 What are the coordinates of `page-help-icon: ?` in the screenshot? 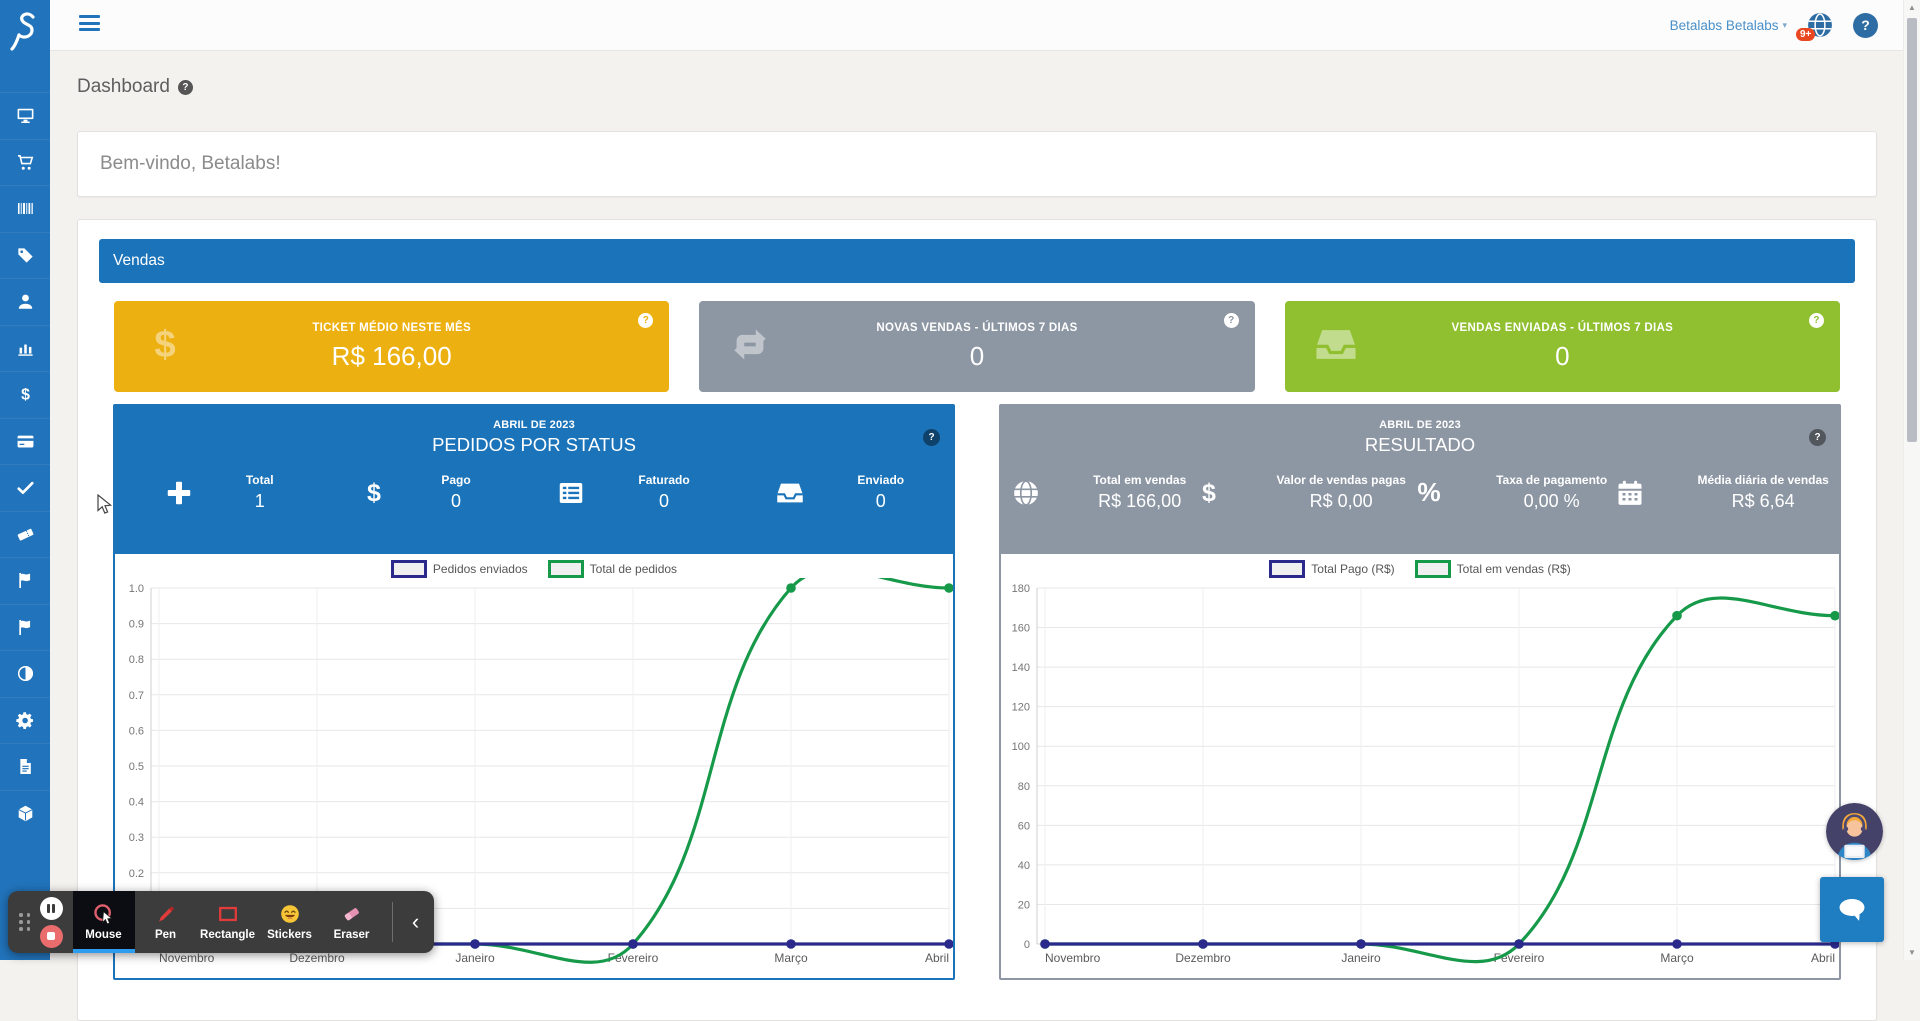 It's located at (185, 87).